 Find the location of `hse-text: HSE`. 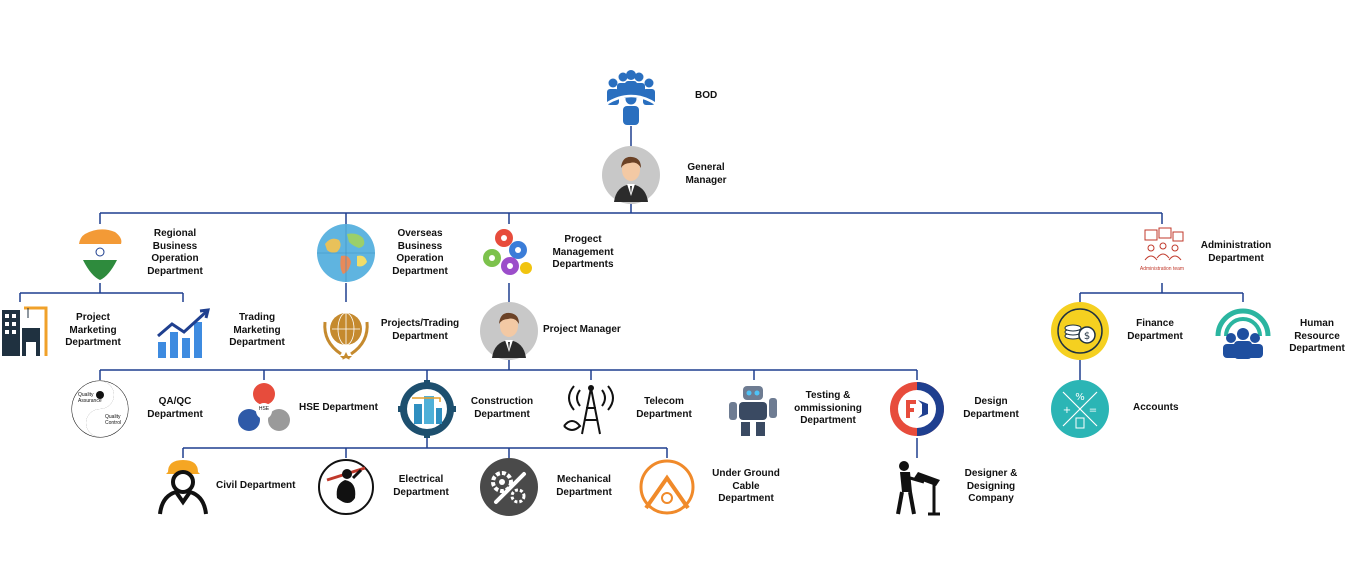

hse-text: HSE is located at coordinates (264, 409).